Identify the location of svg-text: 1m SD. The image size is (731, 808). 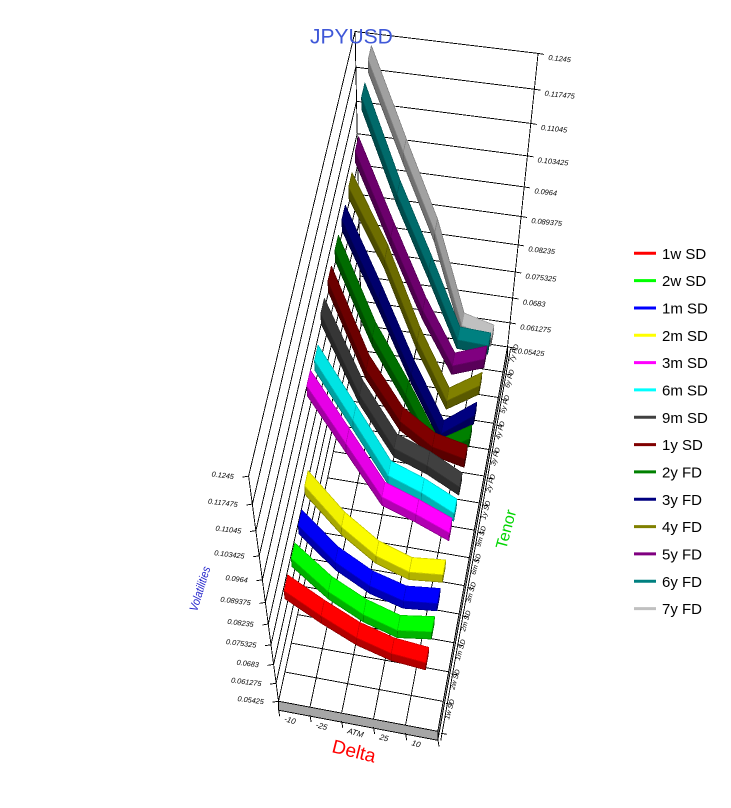
(685, 309).